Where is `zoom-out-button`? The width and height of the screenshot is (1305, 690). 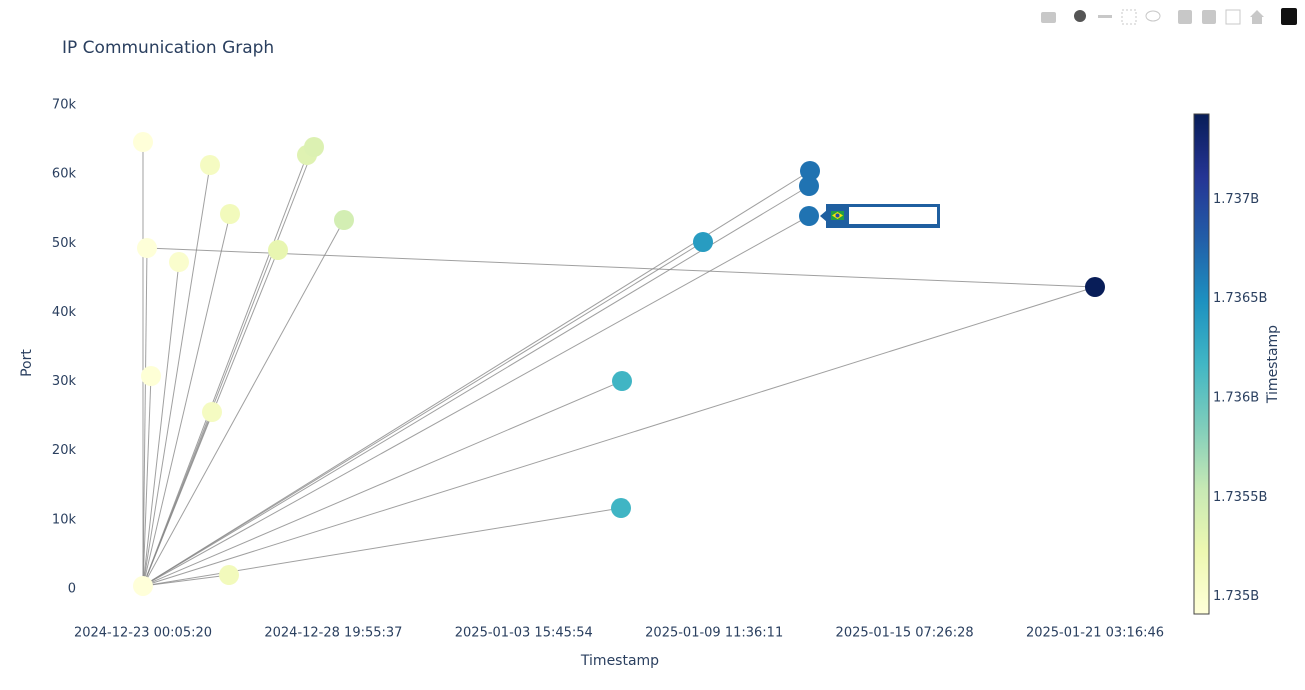
zoom-out-button is located at coordinates (1209, 17).